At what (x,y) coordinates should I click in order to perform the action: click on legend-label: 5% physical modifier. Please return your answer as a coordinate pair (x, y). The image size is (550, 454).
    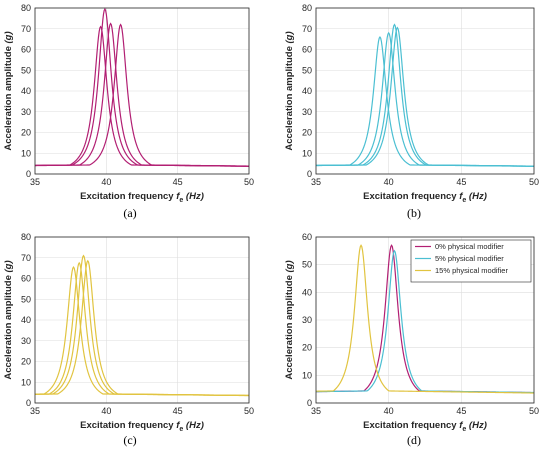
    Looking at the image, I should click on (469, 258).